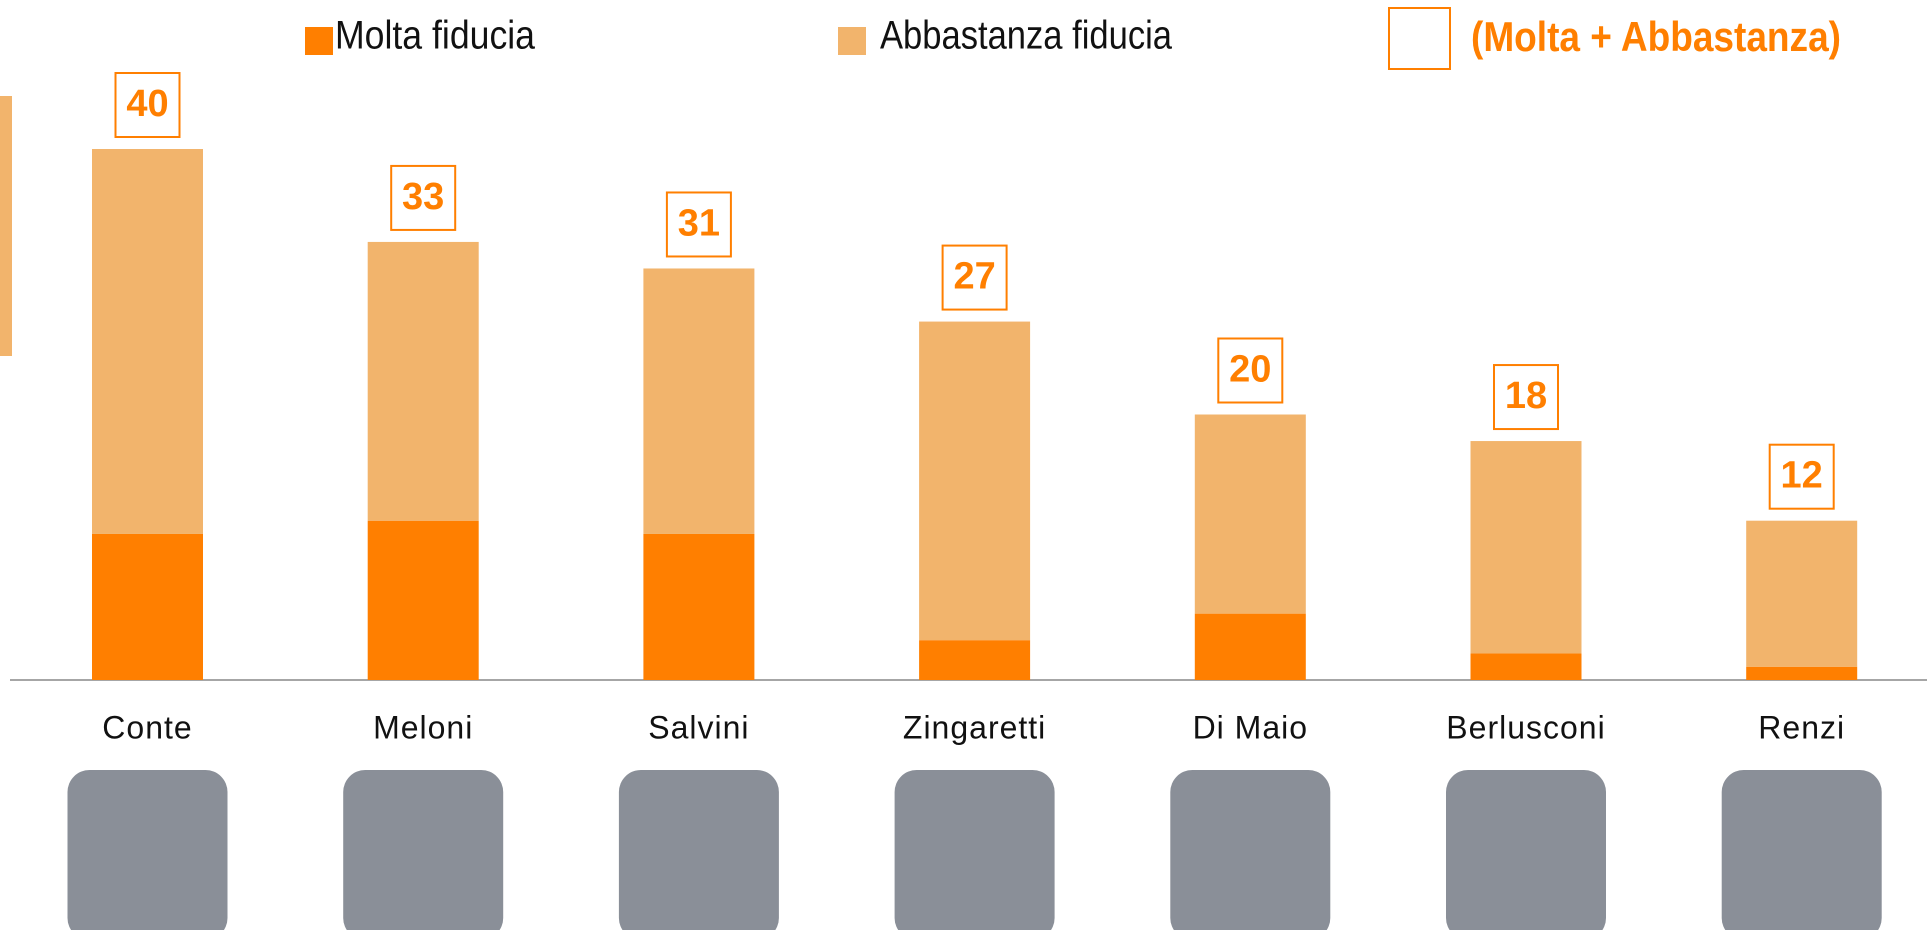 Image resolution: width=1927 pixels, height=930 pixels. I want to click on side-accent, so click(6, 226).